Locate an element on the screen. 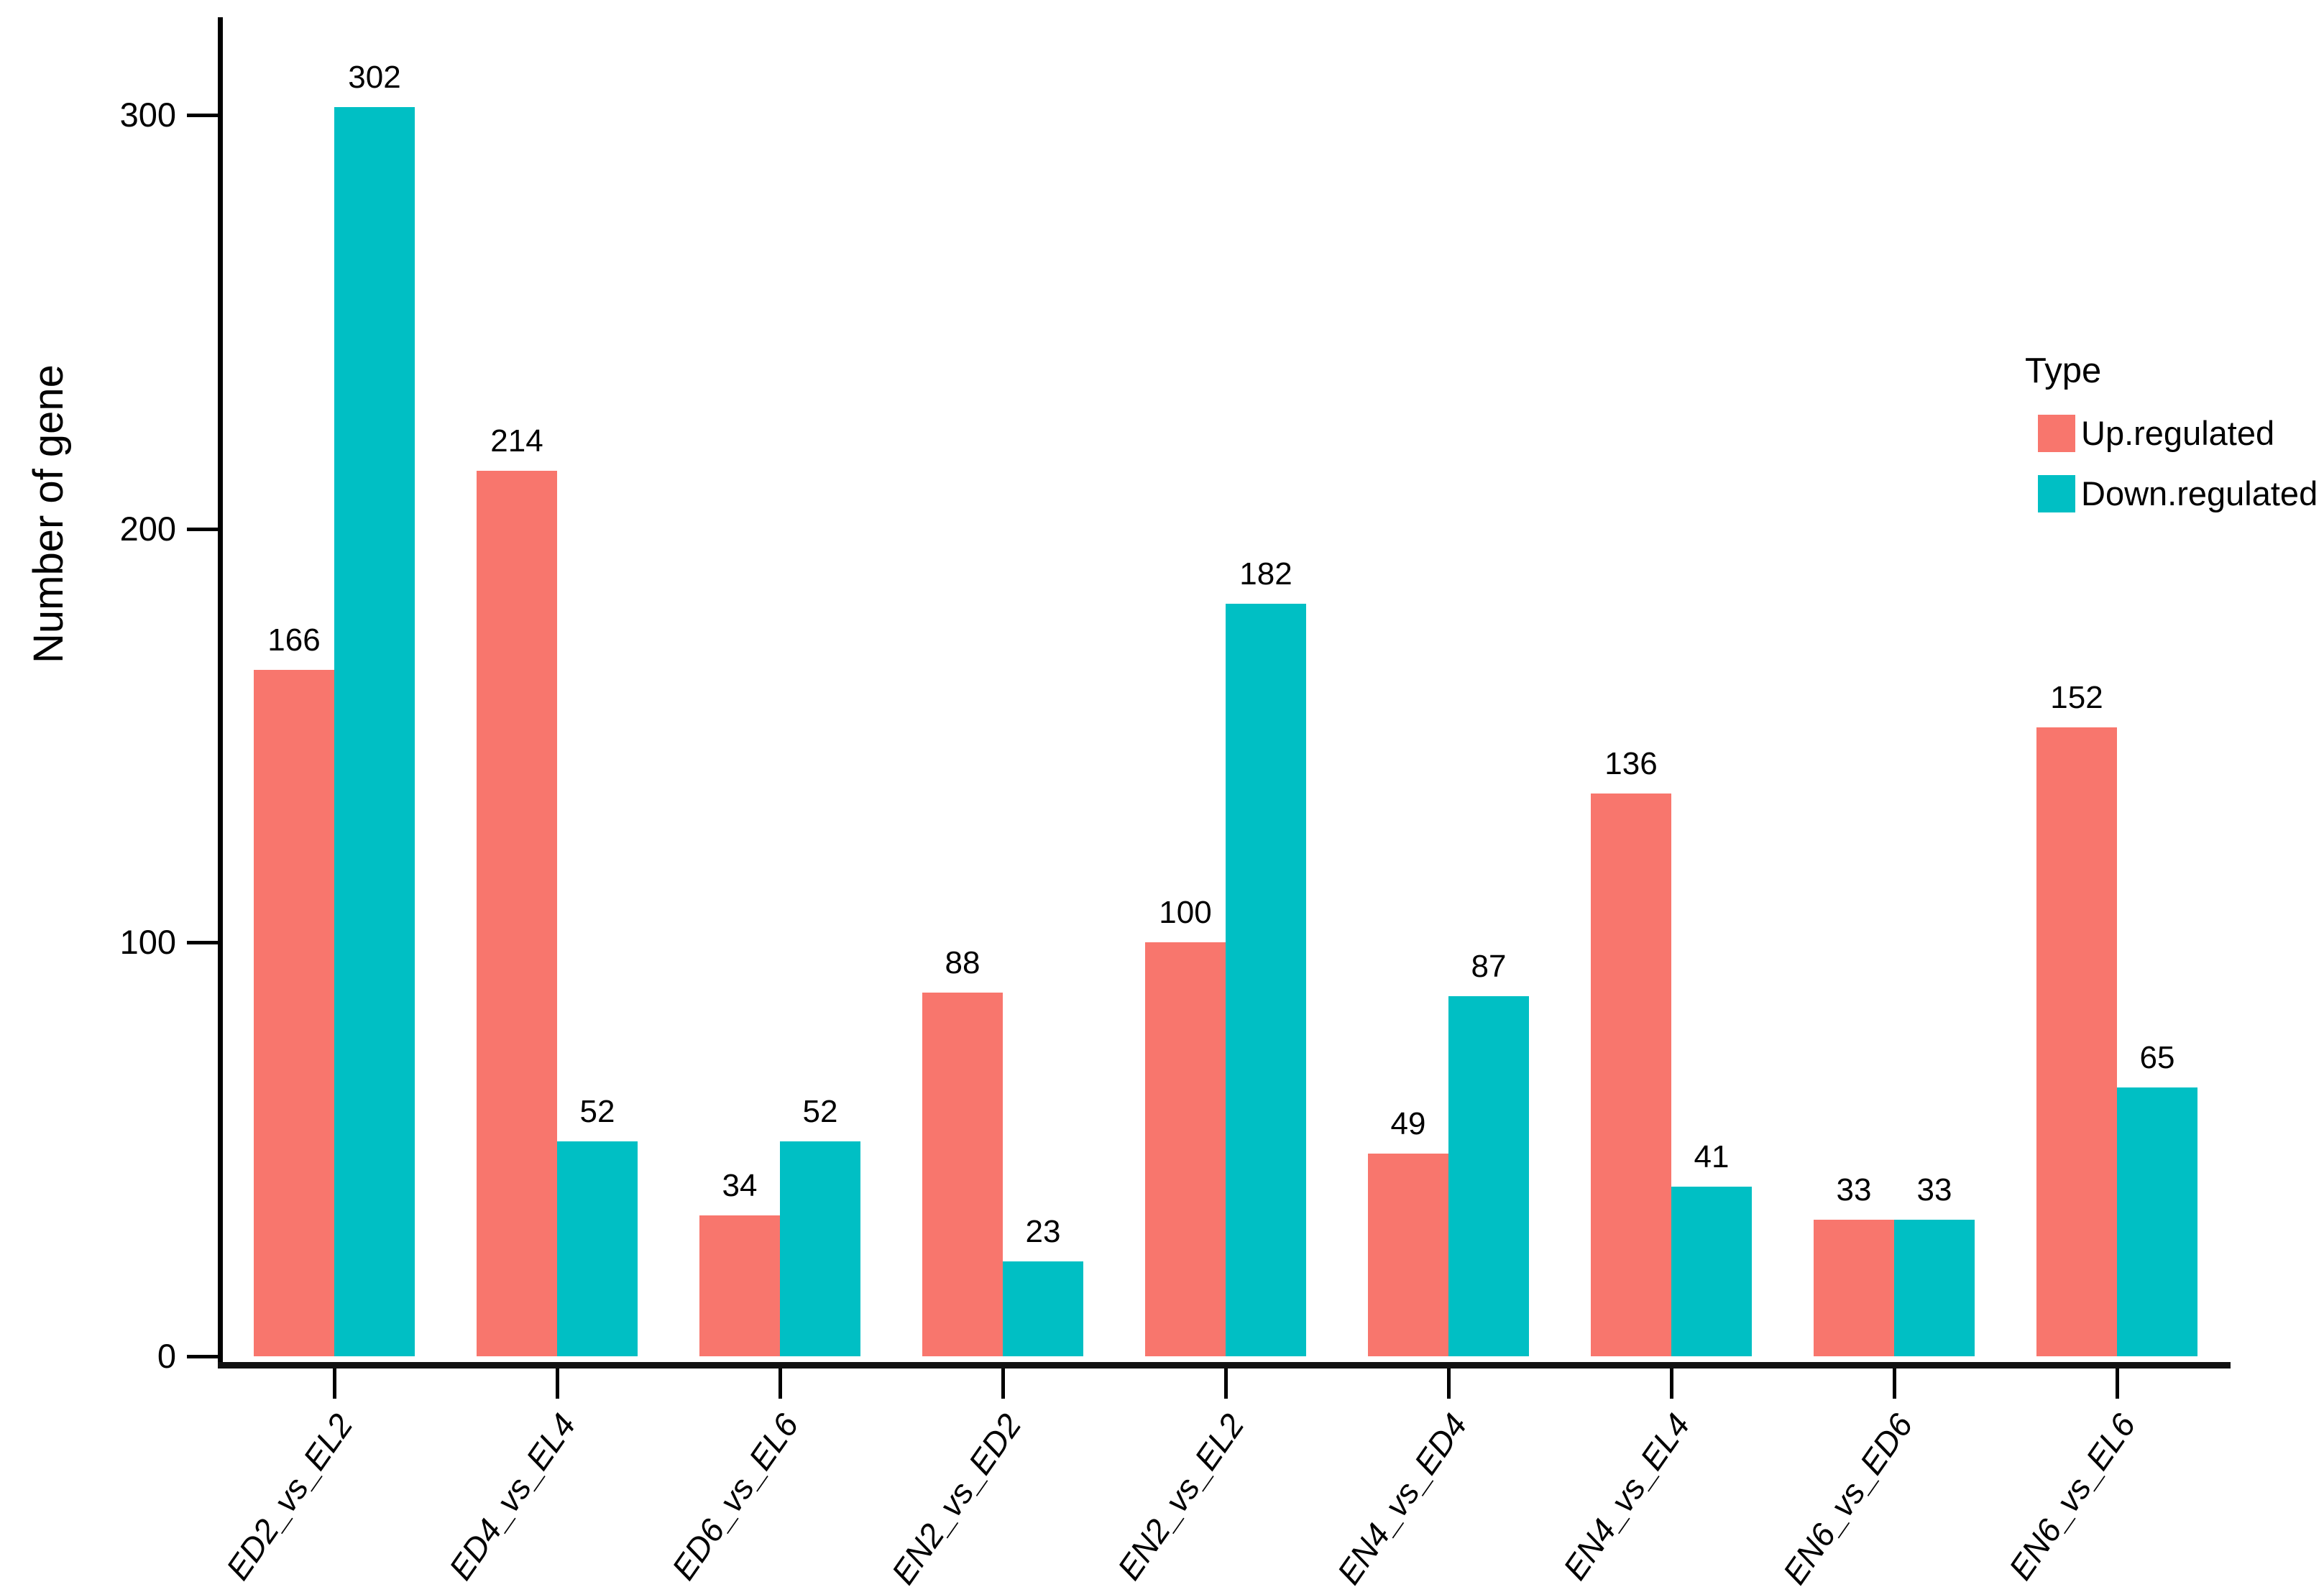 The height and width of the screenshot is (1587, 2324). bar-group-ED2_vs_EL2: 166 302 is located at coordinates (335, 688).